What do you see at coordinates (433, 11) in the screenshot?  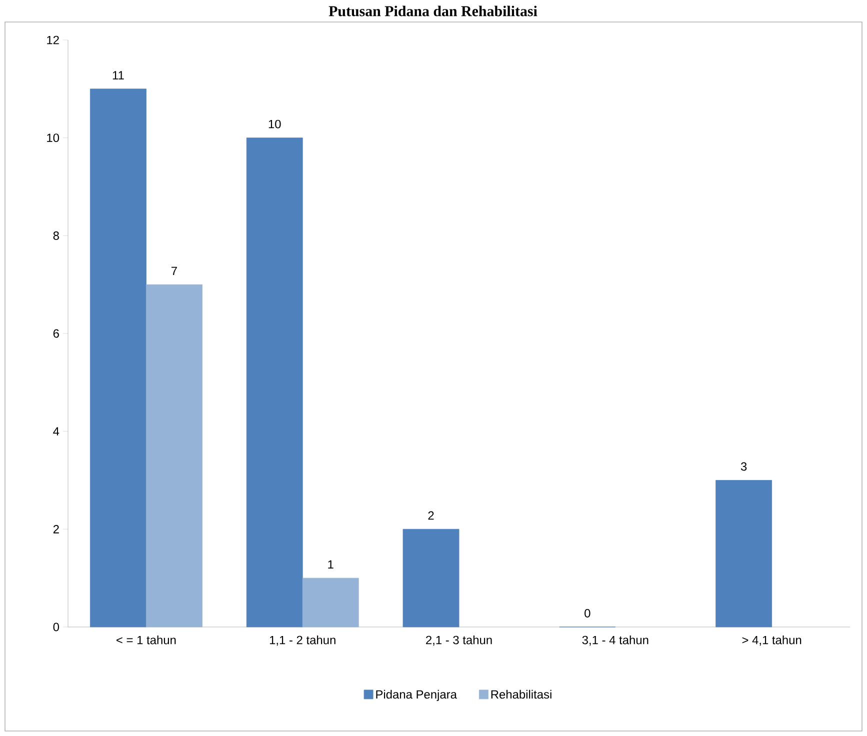 I see `chart-title: Putusan Pidana dan Rehabilitasi` at bounding box center [433, 11].